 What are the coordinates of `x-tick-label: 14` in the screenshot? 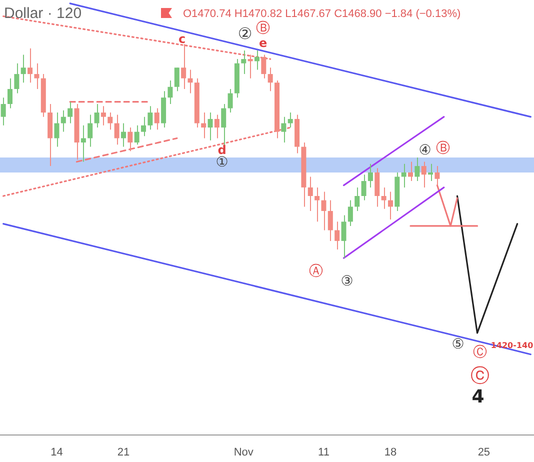 It's located at (56, 452).